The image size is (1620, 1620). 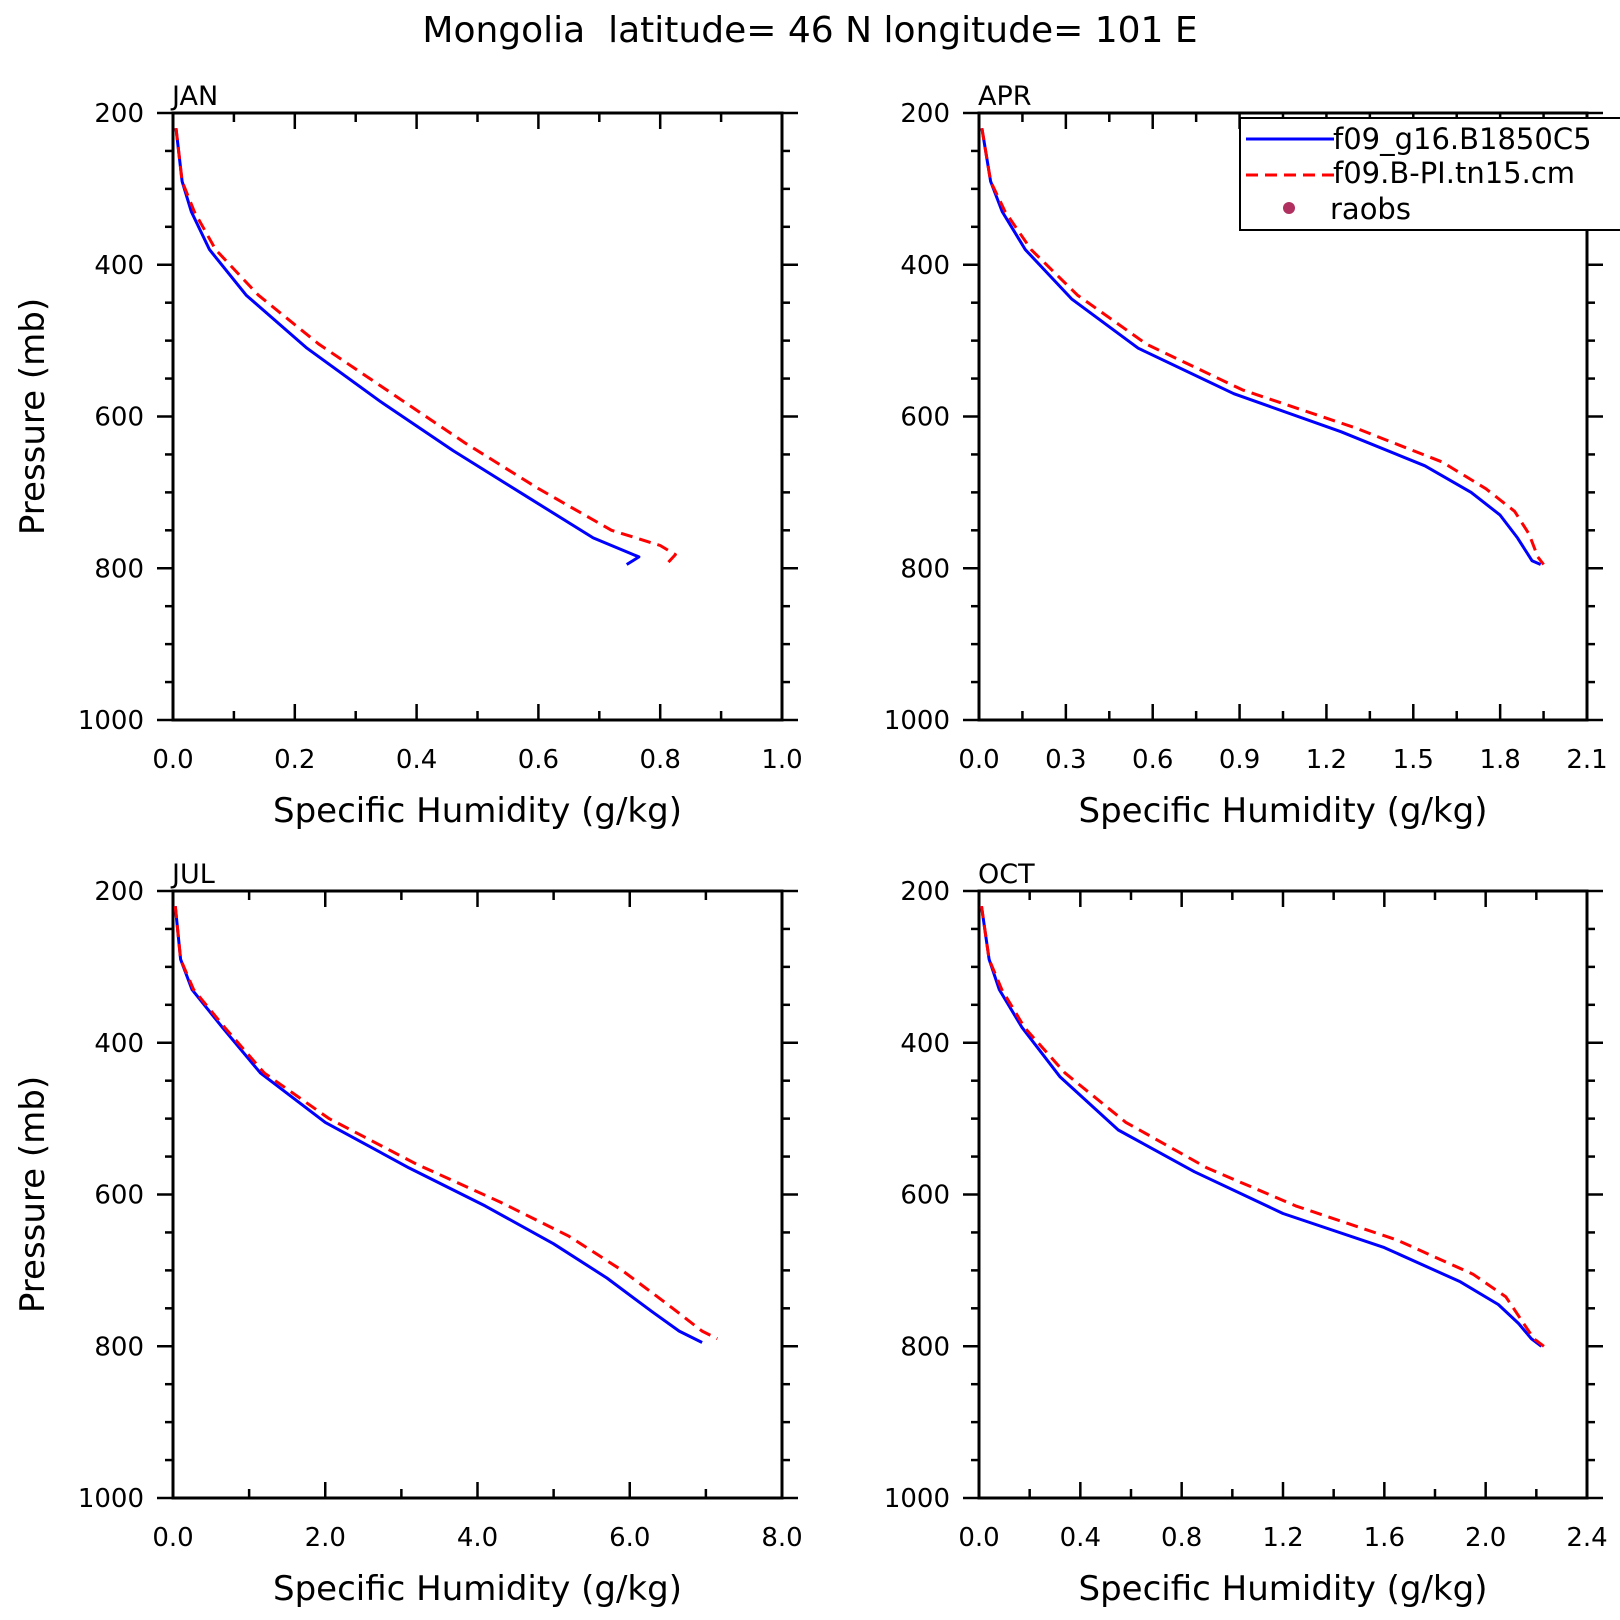 What do you see at coordinates (629, 1538) in the screenshot?
I see `x-tick-label: 6.0` at bounding box center [629, 1538].